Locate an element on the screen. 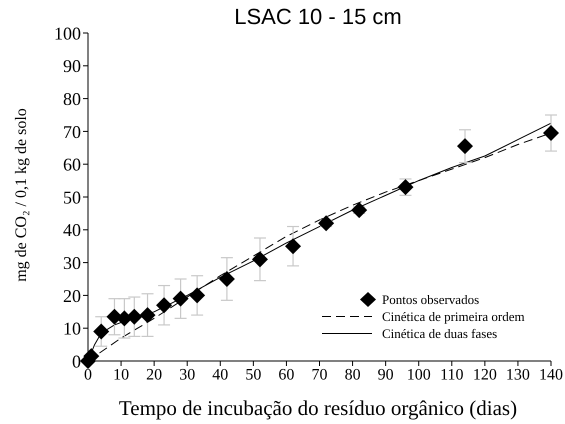  x-tick-label: 130 is located at coordinates (518, 375).